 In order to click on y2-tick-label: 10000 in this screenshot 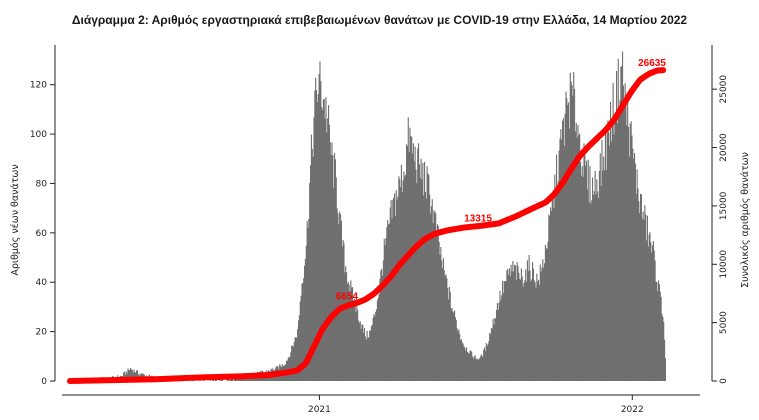, I will do `click(724, 264)`.